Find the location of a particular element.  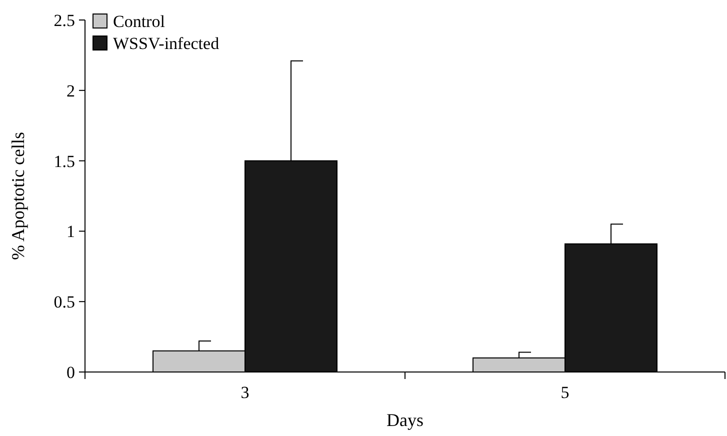

x-axis-title: Days is located at coordinates (405, 420).